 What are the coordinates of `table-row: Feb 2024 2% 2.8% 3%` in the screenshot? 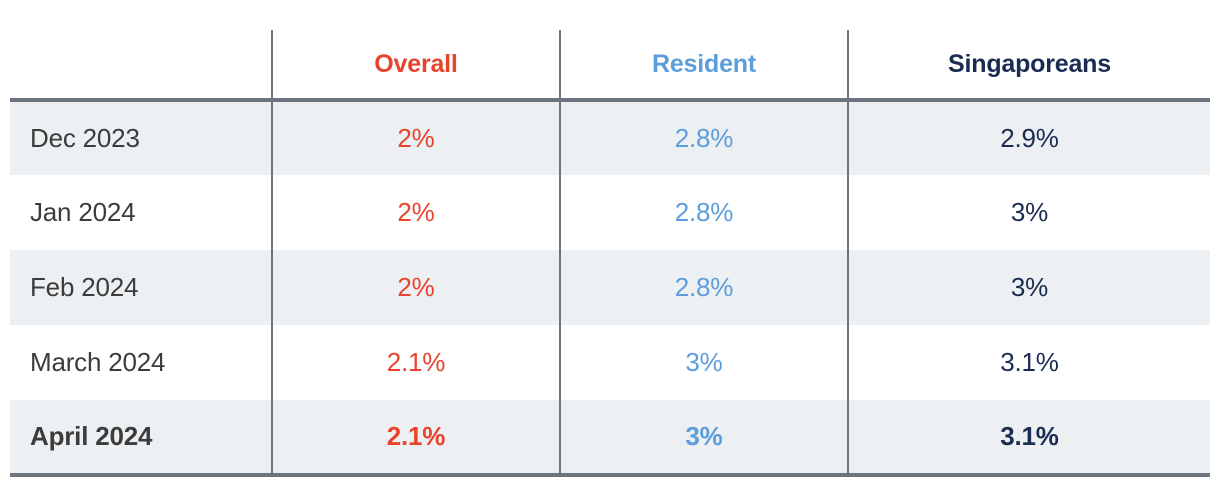 It's located at (610, 287).